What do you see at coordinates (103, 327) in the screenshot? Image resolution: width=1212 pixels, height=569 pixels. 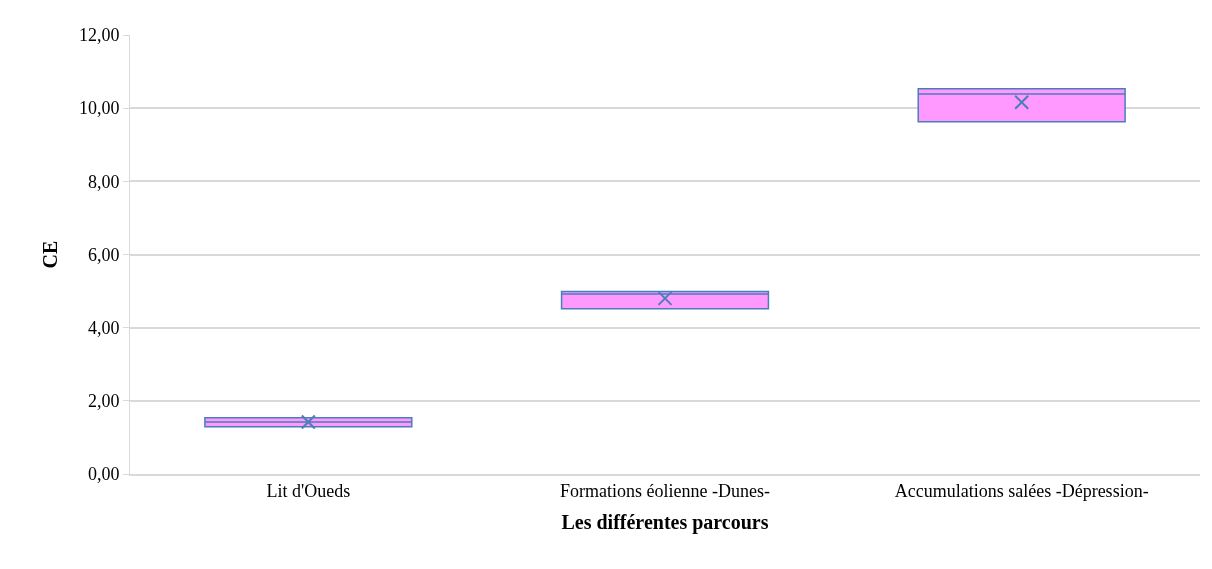 I see `y-tick-label: 4,00` at bounding box center [103, 327].